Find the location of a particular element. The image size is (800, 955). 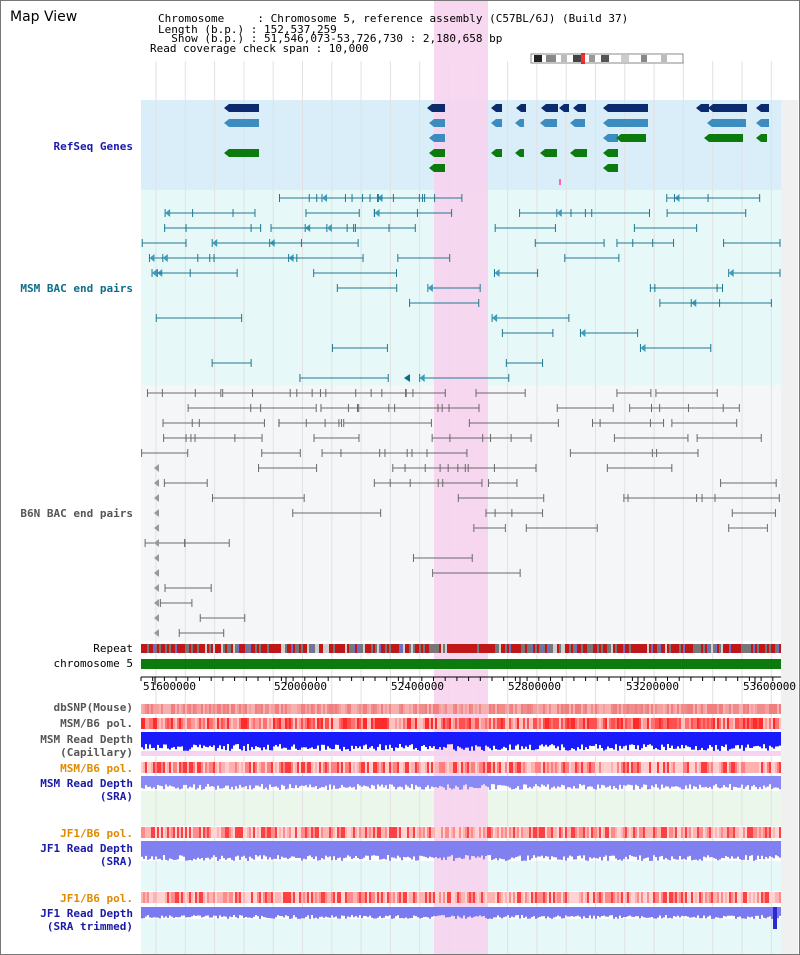

gene-arrow is located at coordinates (706, 138).